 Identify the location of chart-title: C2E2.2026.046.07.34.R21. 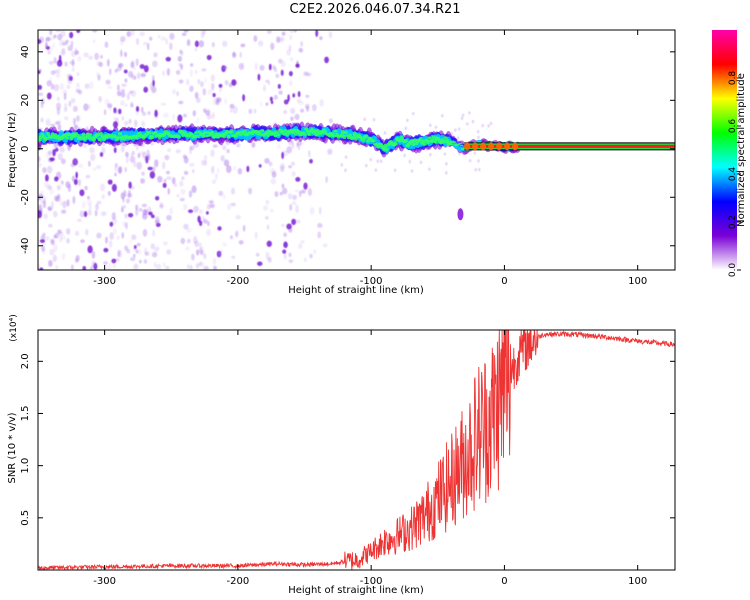
(375, 9).